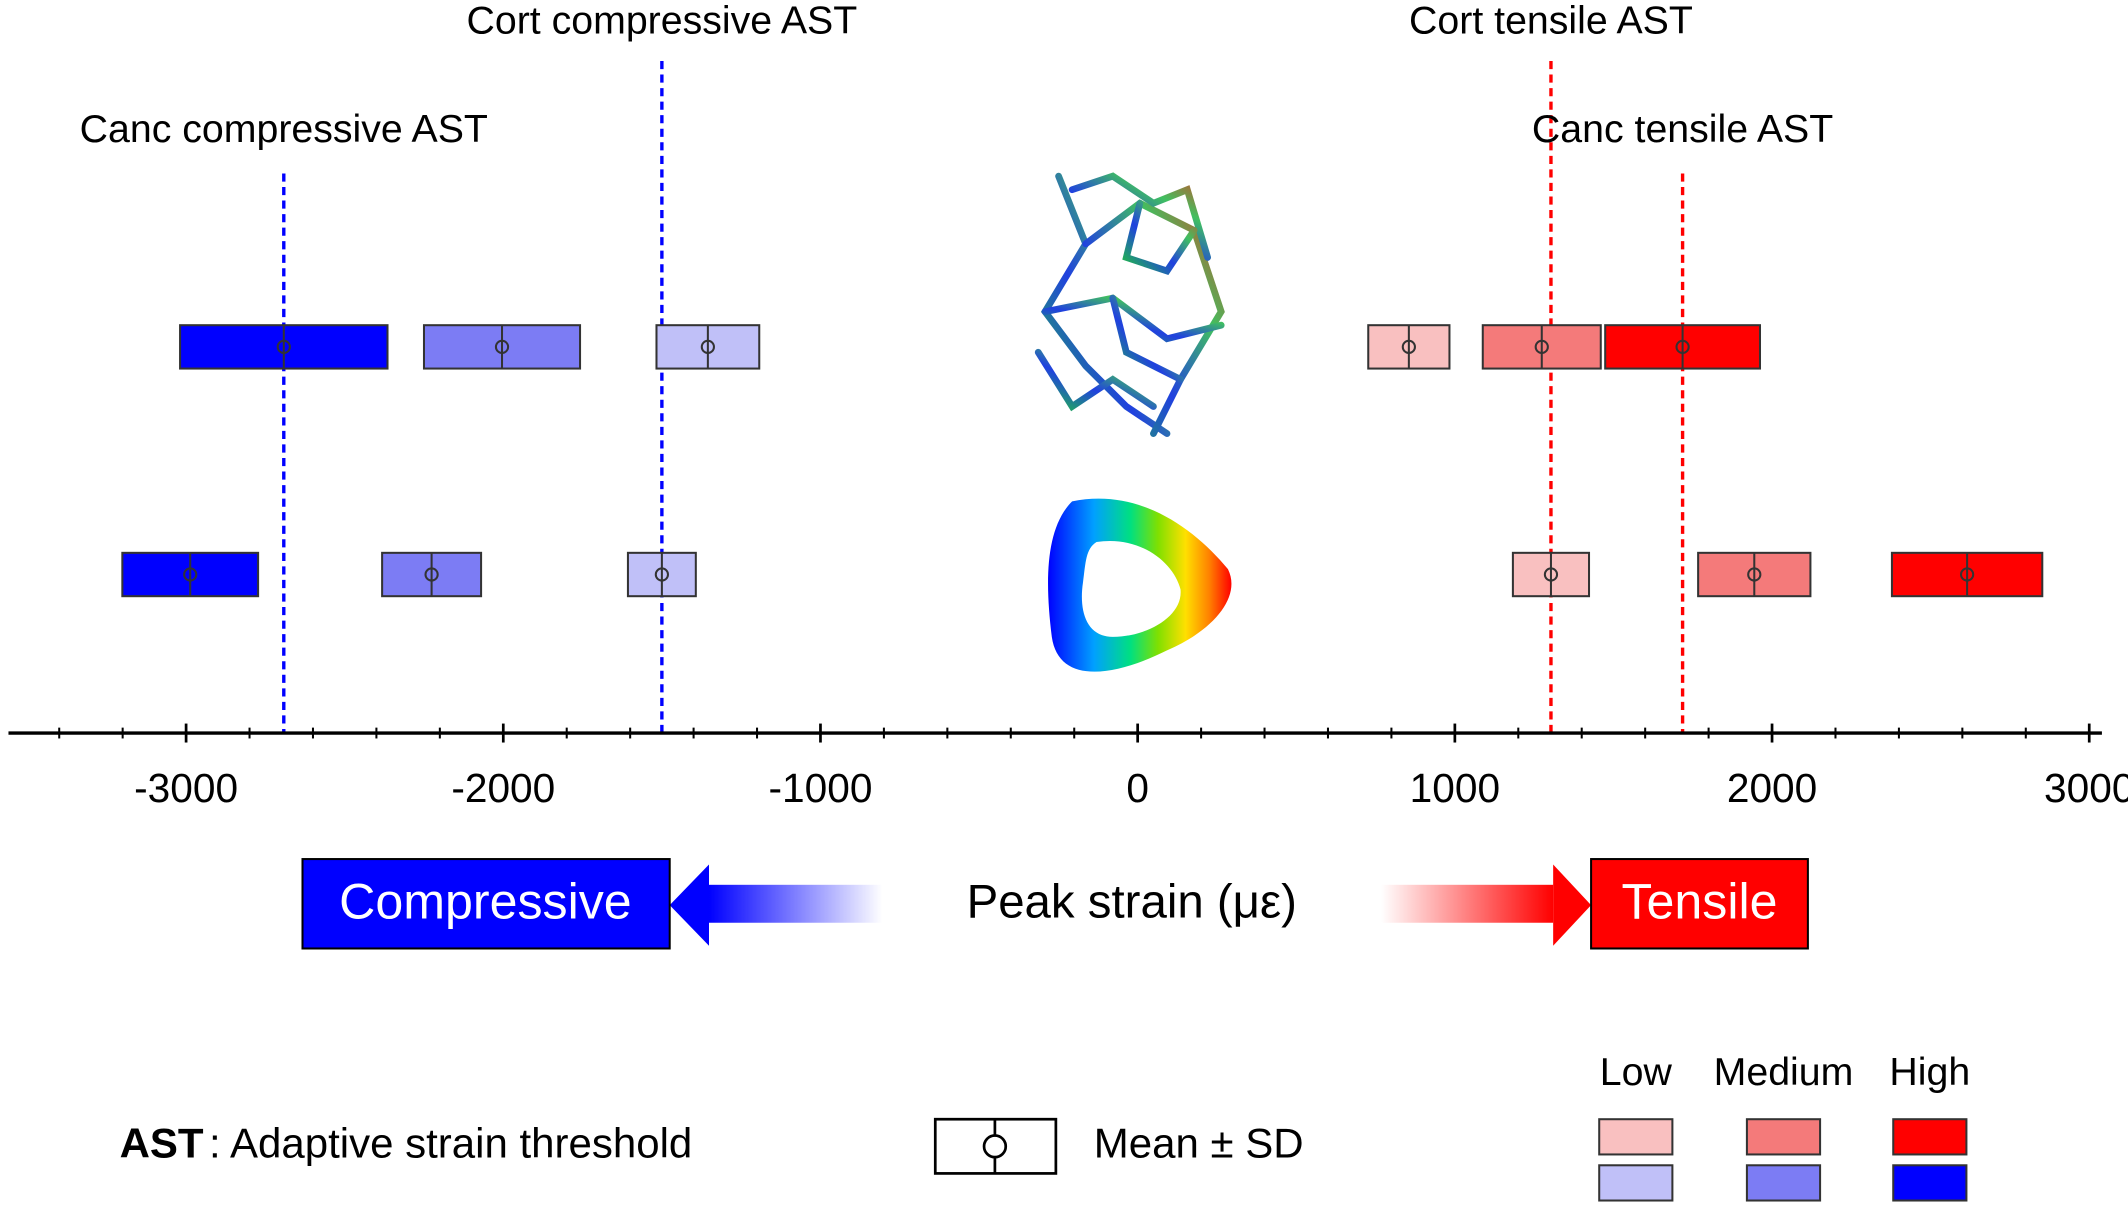 This screenshot has height=1210, width=2128. I want to click on x-axis-label: Peak strain (με), so click(1132, 902).